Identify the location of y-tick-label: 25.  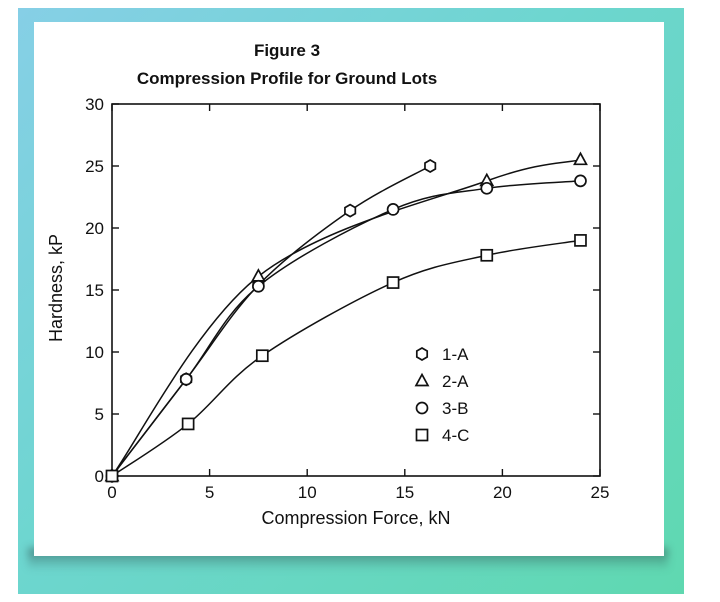
(94, 166).